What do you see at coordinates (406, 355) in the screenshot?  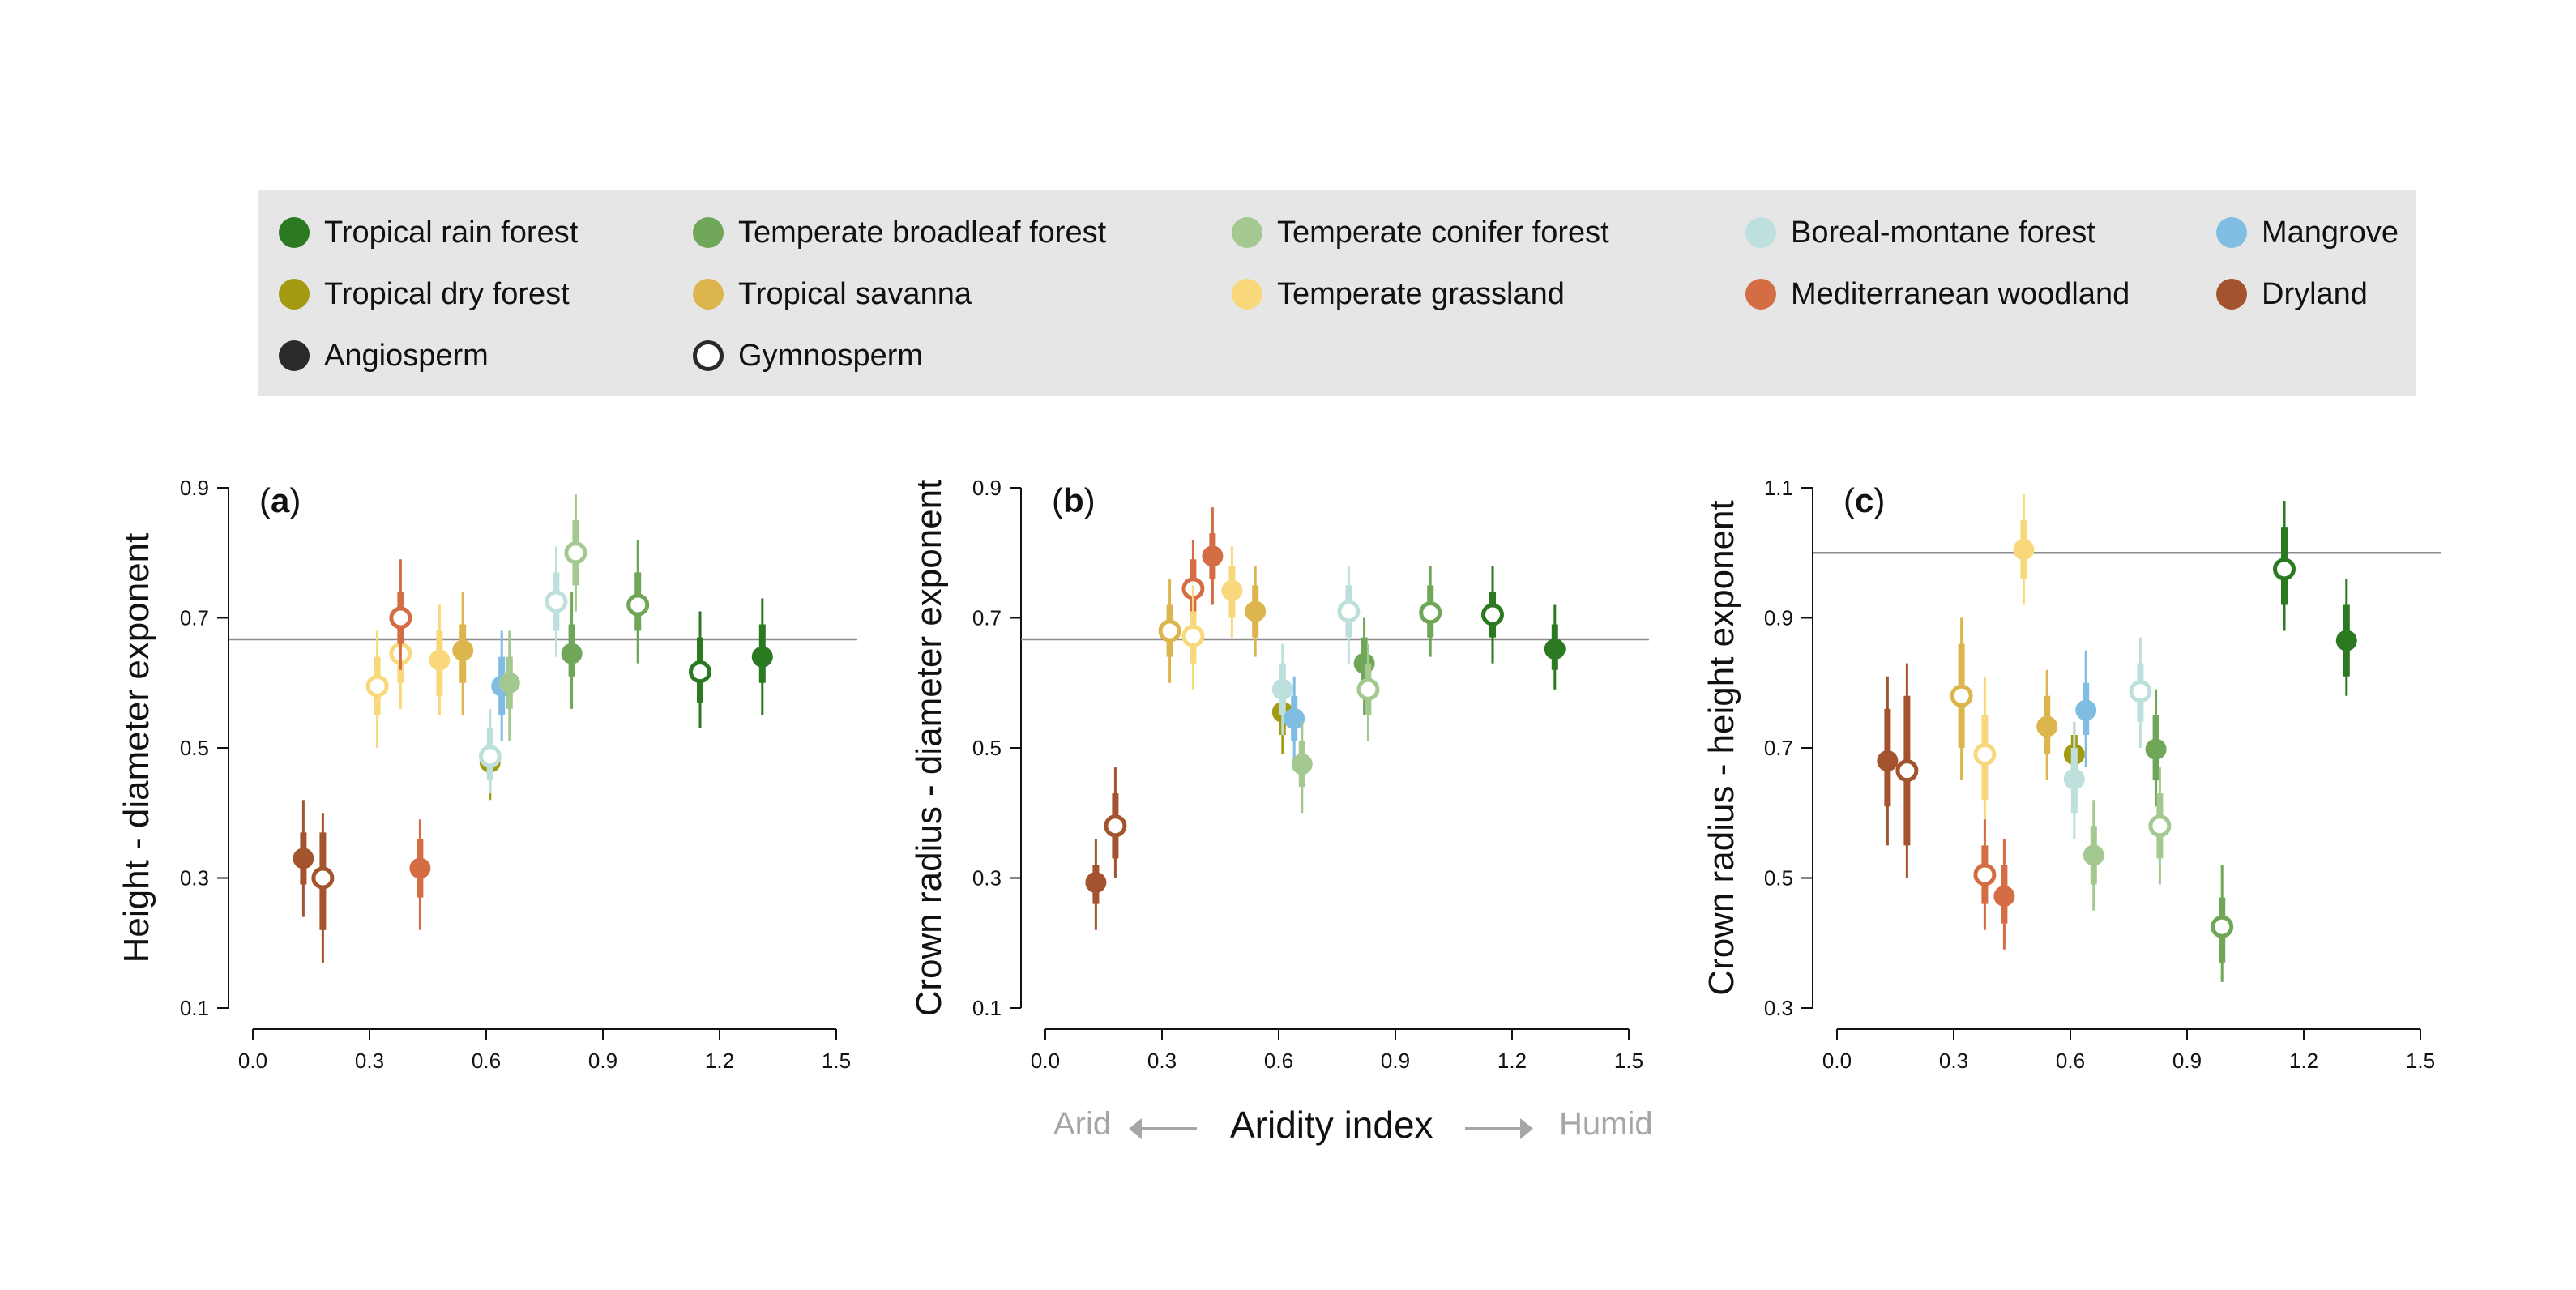 I see `legend-label: Angiosperm` at bounding box center [406, 355].